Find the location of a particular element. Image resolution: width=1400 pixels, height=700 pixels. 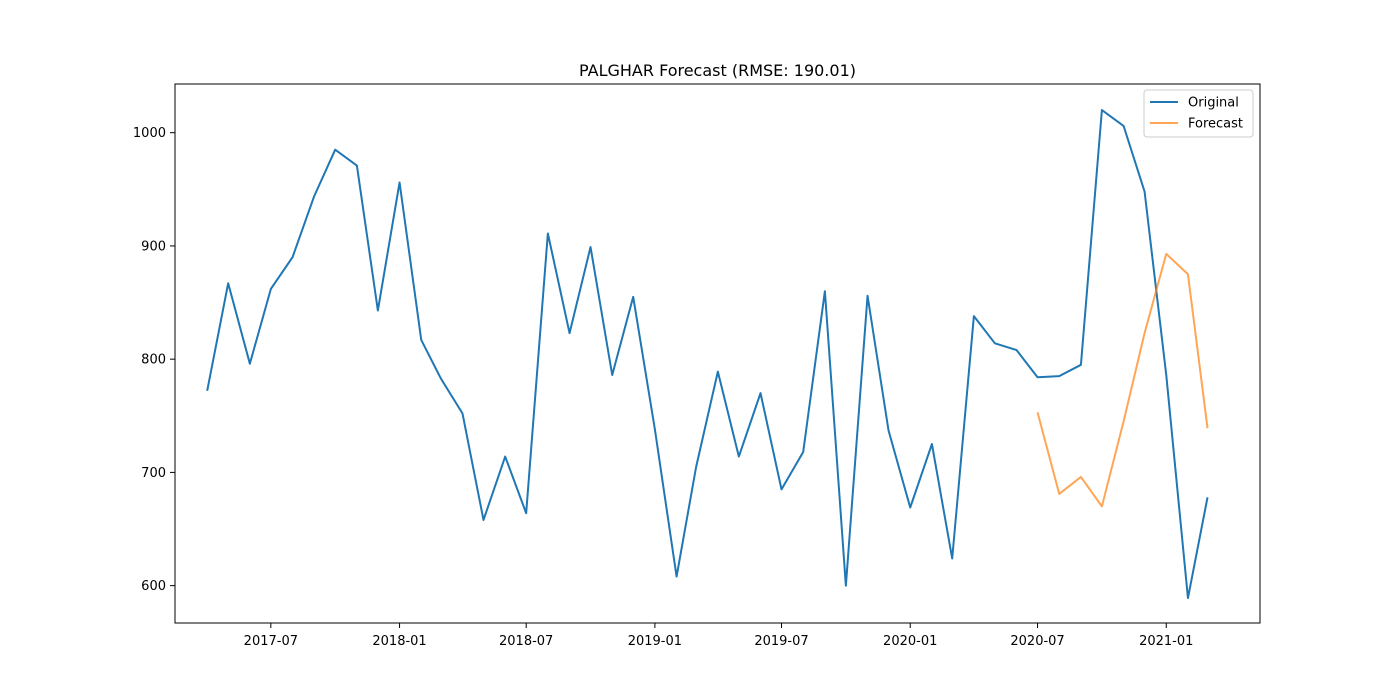

y-axis: 600 700 800 900 1000 is located at coordinates (154, 360).